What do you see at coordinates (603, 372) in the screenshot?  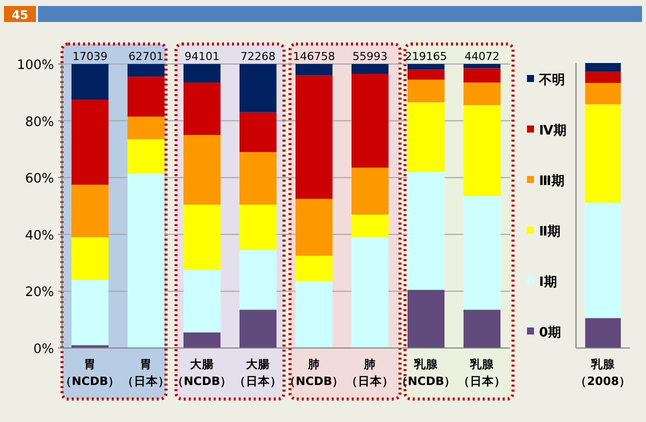 I see `x-tick-label: 乳腺（2008）` at bounding box center [603, 372].